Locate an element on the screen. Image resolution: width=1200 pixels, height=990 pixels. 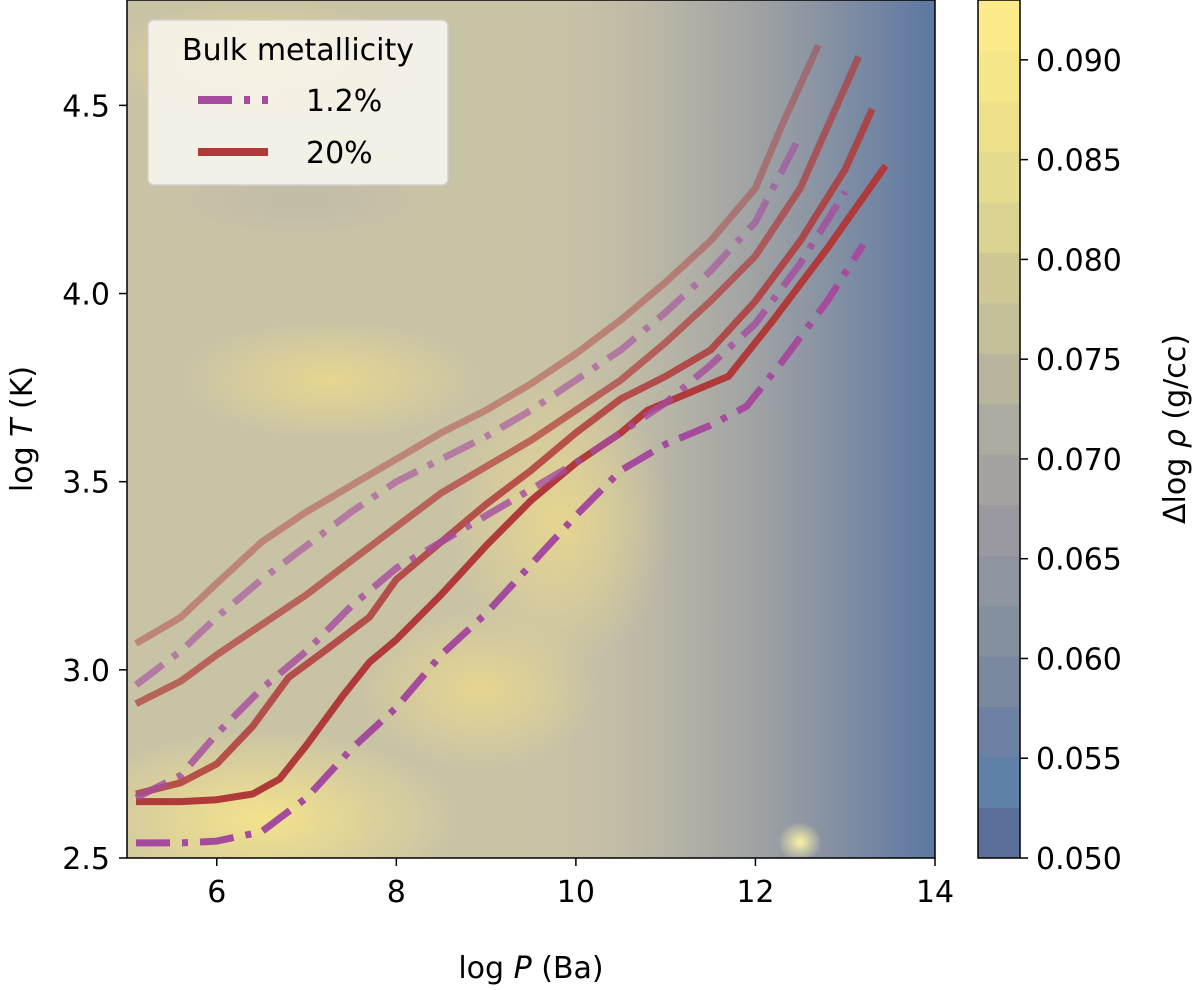
colorbar-tick-label: 0.070 is located at coordinates (1079, 460).